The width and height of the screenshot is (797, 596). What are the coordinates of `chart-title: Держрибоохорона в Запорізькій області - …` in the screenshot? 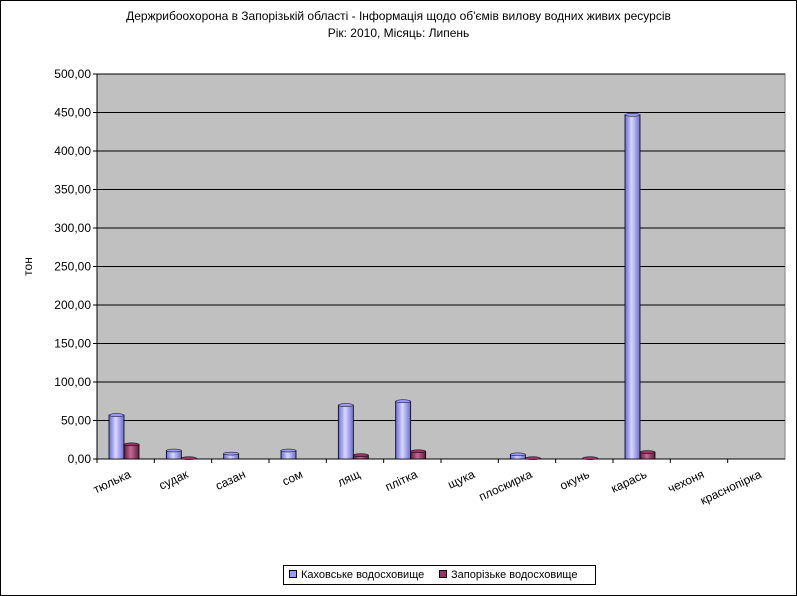 It's located at (398, 16).